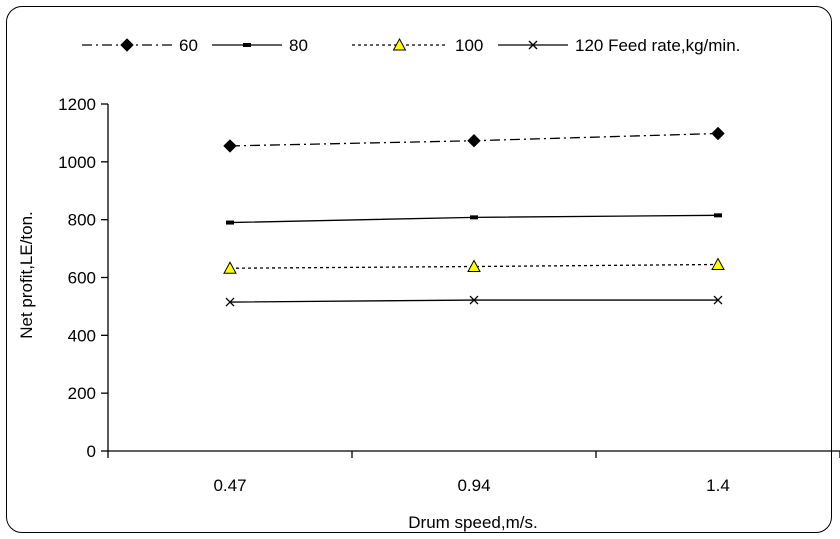  What do you see at coordinates (260, 45) in the screenshot?
I see `legend-item-80: 80` at bounding box center [260, 45].